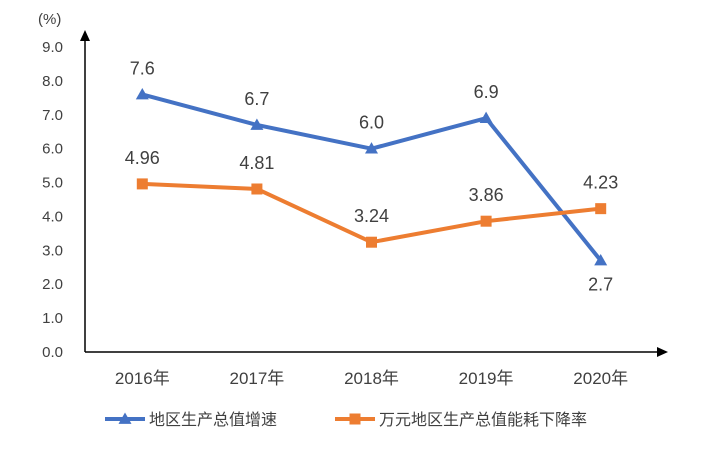 The image size is (719, 450). Describe the element at coordinates (600, 285) in the screenshot. I see `data-label: 2.7` at that location.